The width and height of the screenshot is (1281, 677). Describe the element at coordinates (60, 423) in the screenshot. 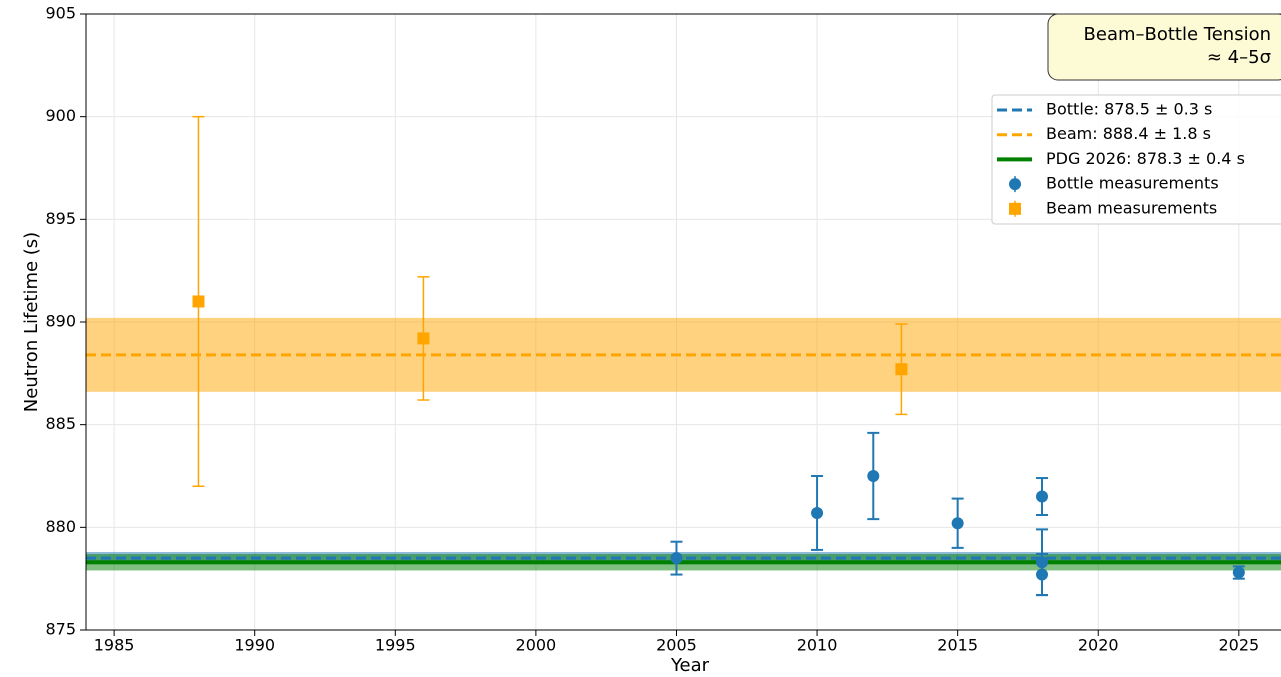

I see `y-tick-label: 885` at that location.